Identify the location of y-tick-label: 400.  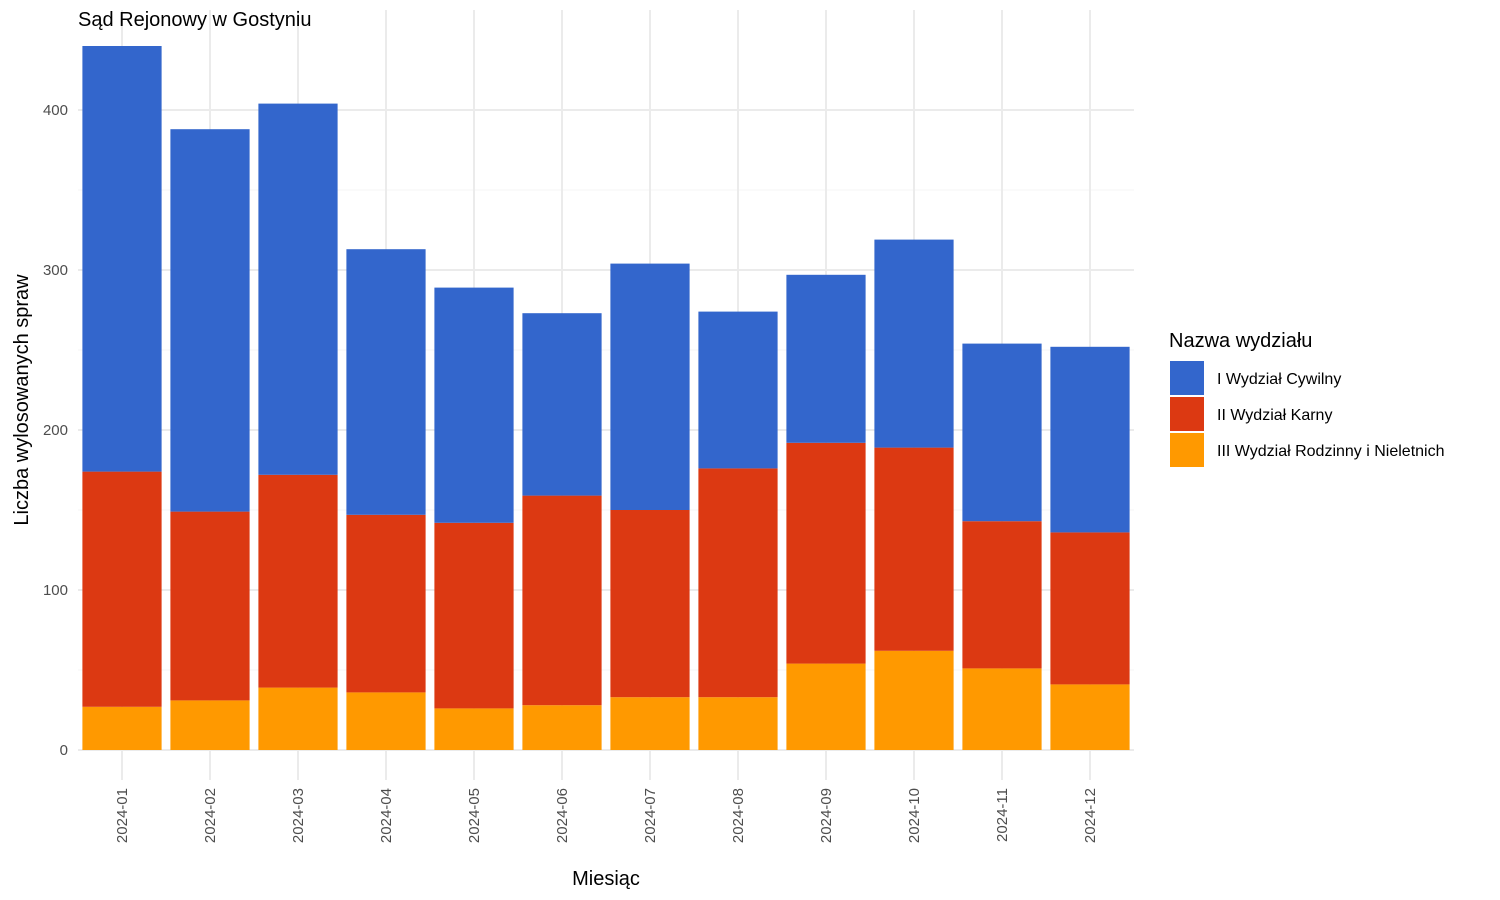
(55, 110).